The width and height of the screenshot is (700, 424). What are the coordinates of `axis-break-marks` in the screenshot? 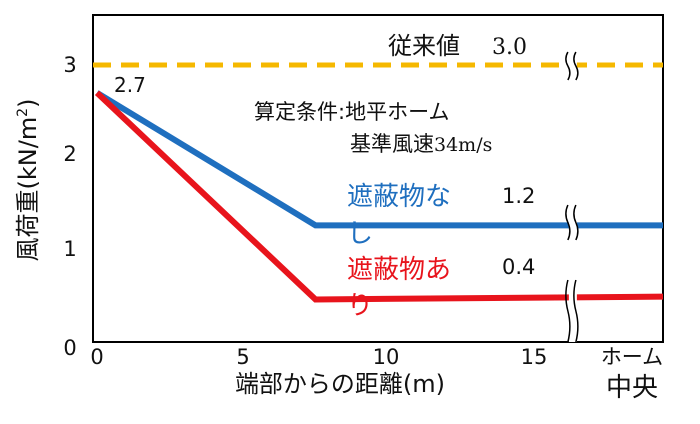 It's located at (572, 196).